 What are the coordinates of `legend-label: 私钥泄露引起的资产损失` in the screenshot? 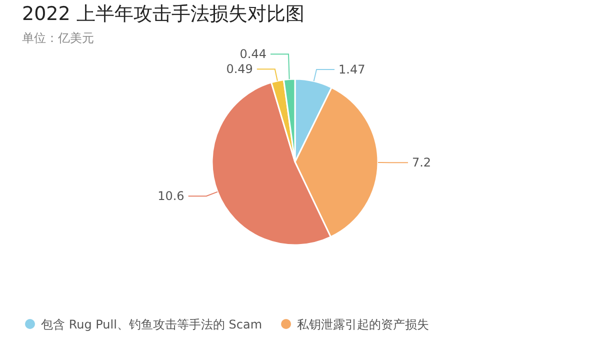 It's located at (363, 325).